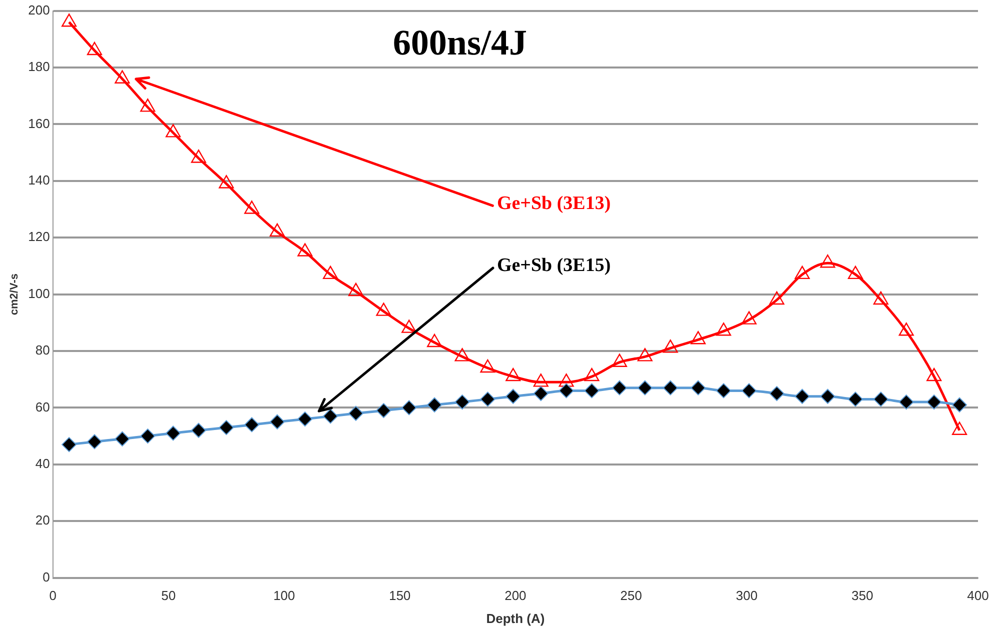 Image resolution: width=994 pixels, height=635 pixels. What do you see at coordinates (39, 293) in the screenshot?
I see `y-tick-label: 100` at bounding box center [39, 293].